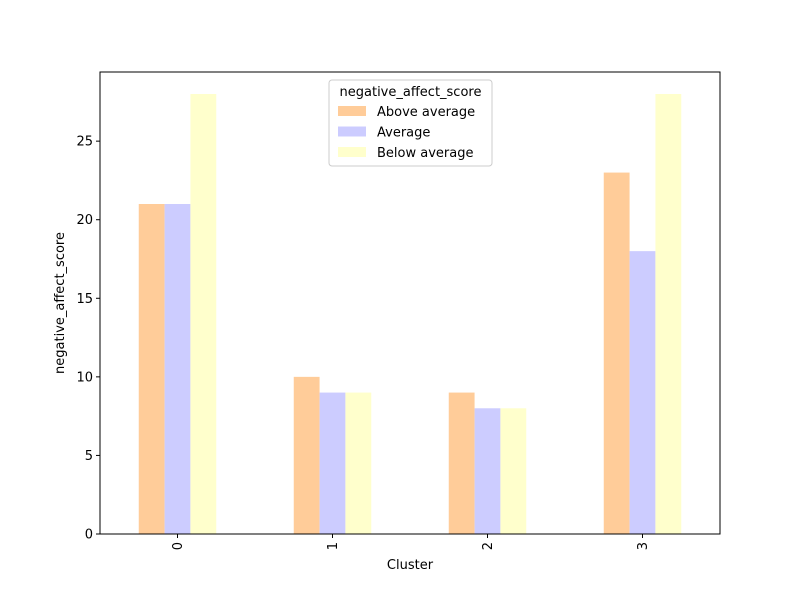  I want to click on y-tick-label: 5, so click(89, 456).